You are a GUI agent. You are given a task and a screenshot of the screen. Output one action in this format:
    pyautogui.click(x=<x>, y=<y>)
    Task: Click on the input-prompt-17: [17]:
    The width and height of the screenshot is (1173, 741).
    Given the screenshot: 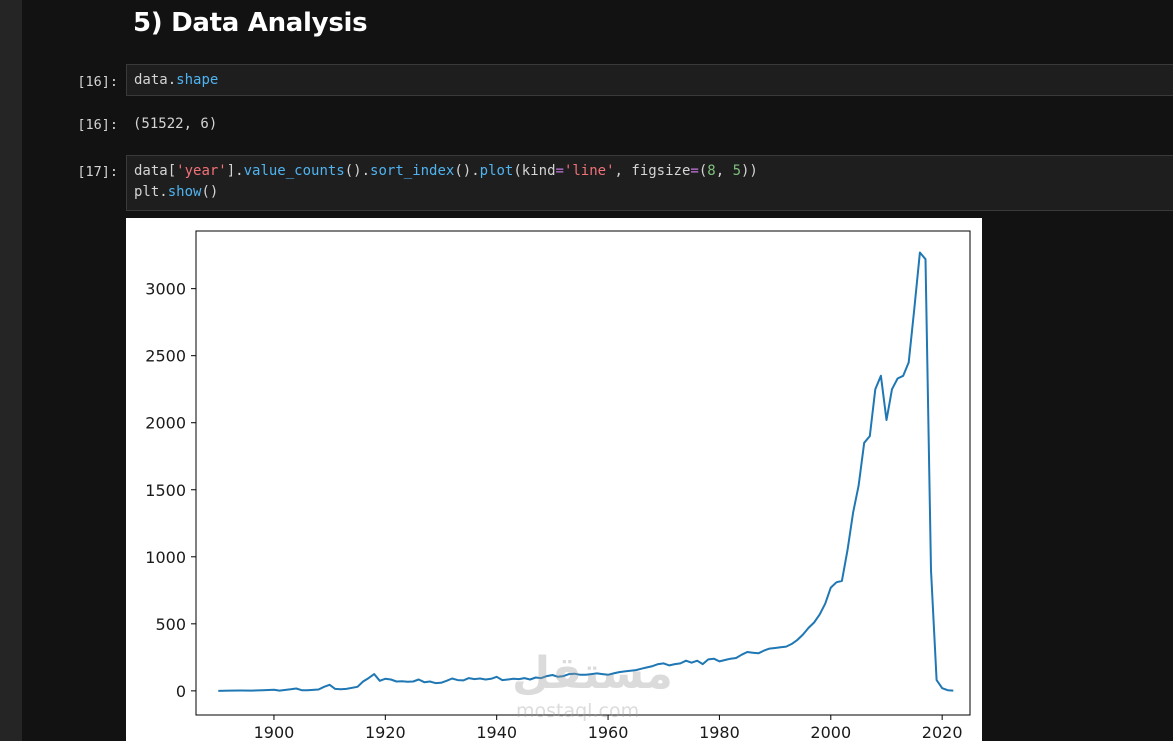 What is the action you would take?
    pyautogui.click(x=97, y=172)
    